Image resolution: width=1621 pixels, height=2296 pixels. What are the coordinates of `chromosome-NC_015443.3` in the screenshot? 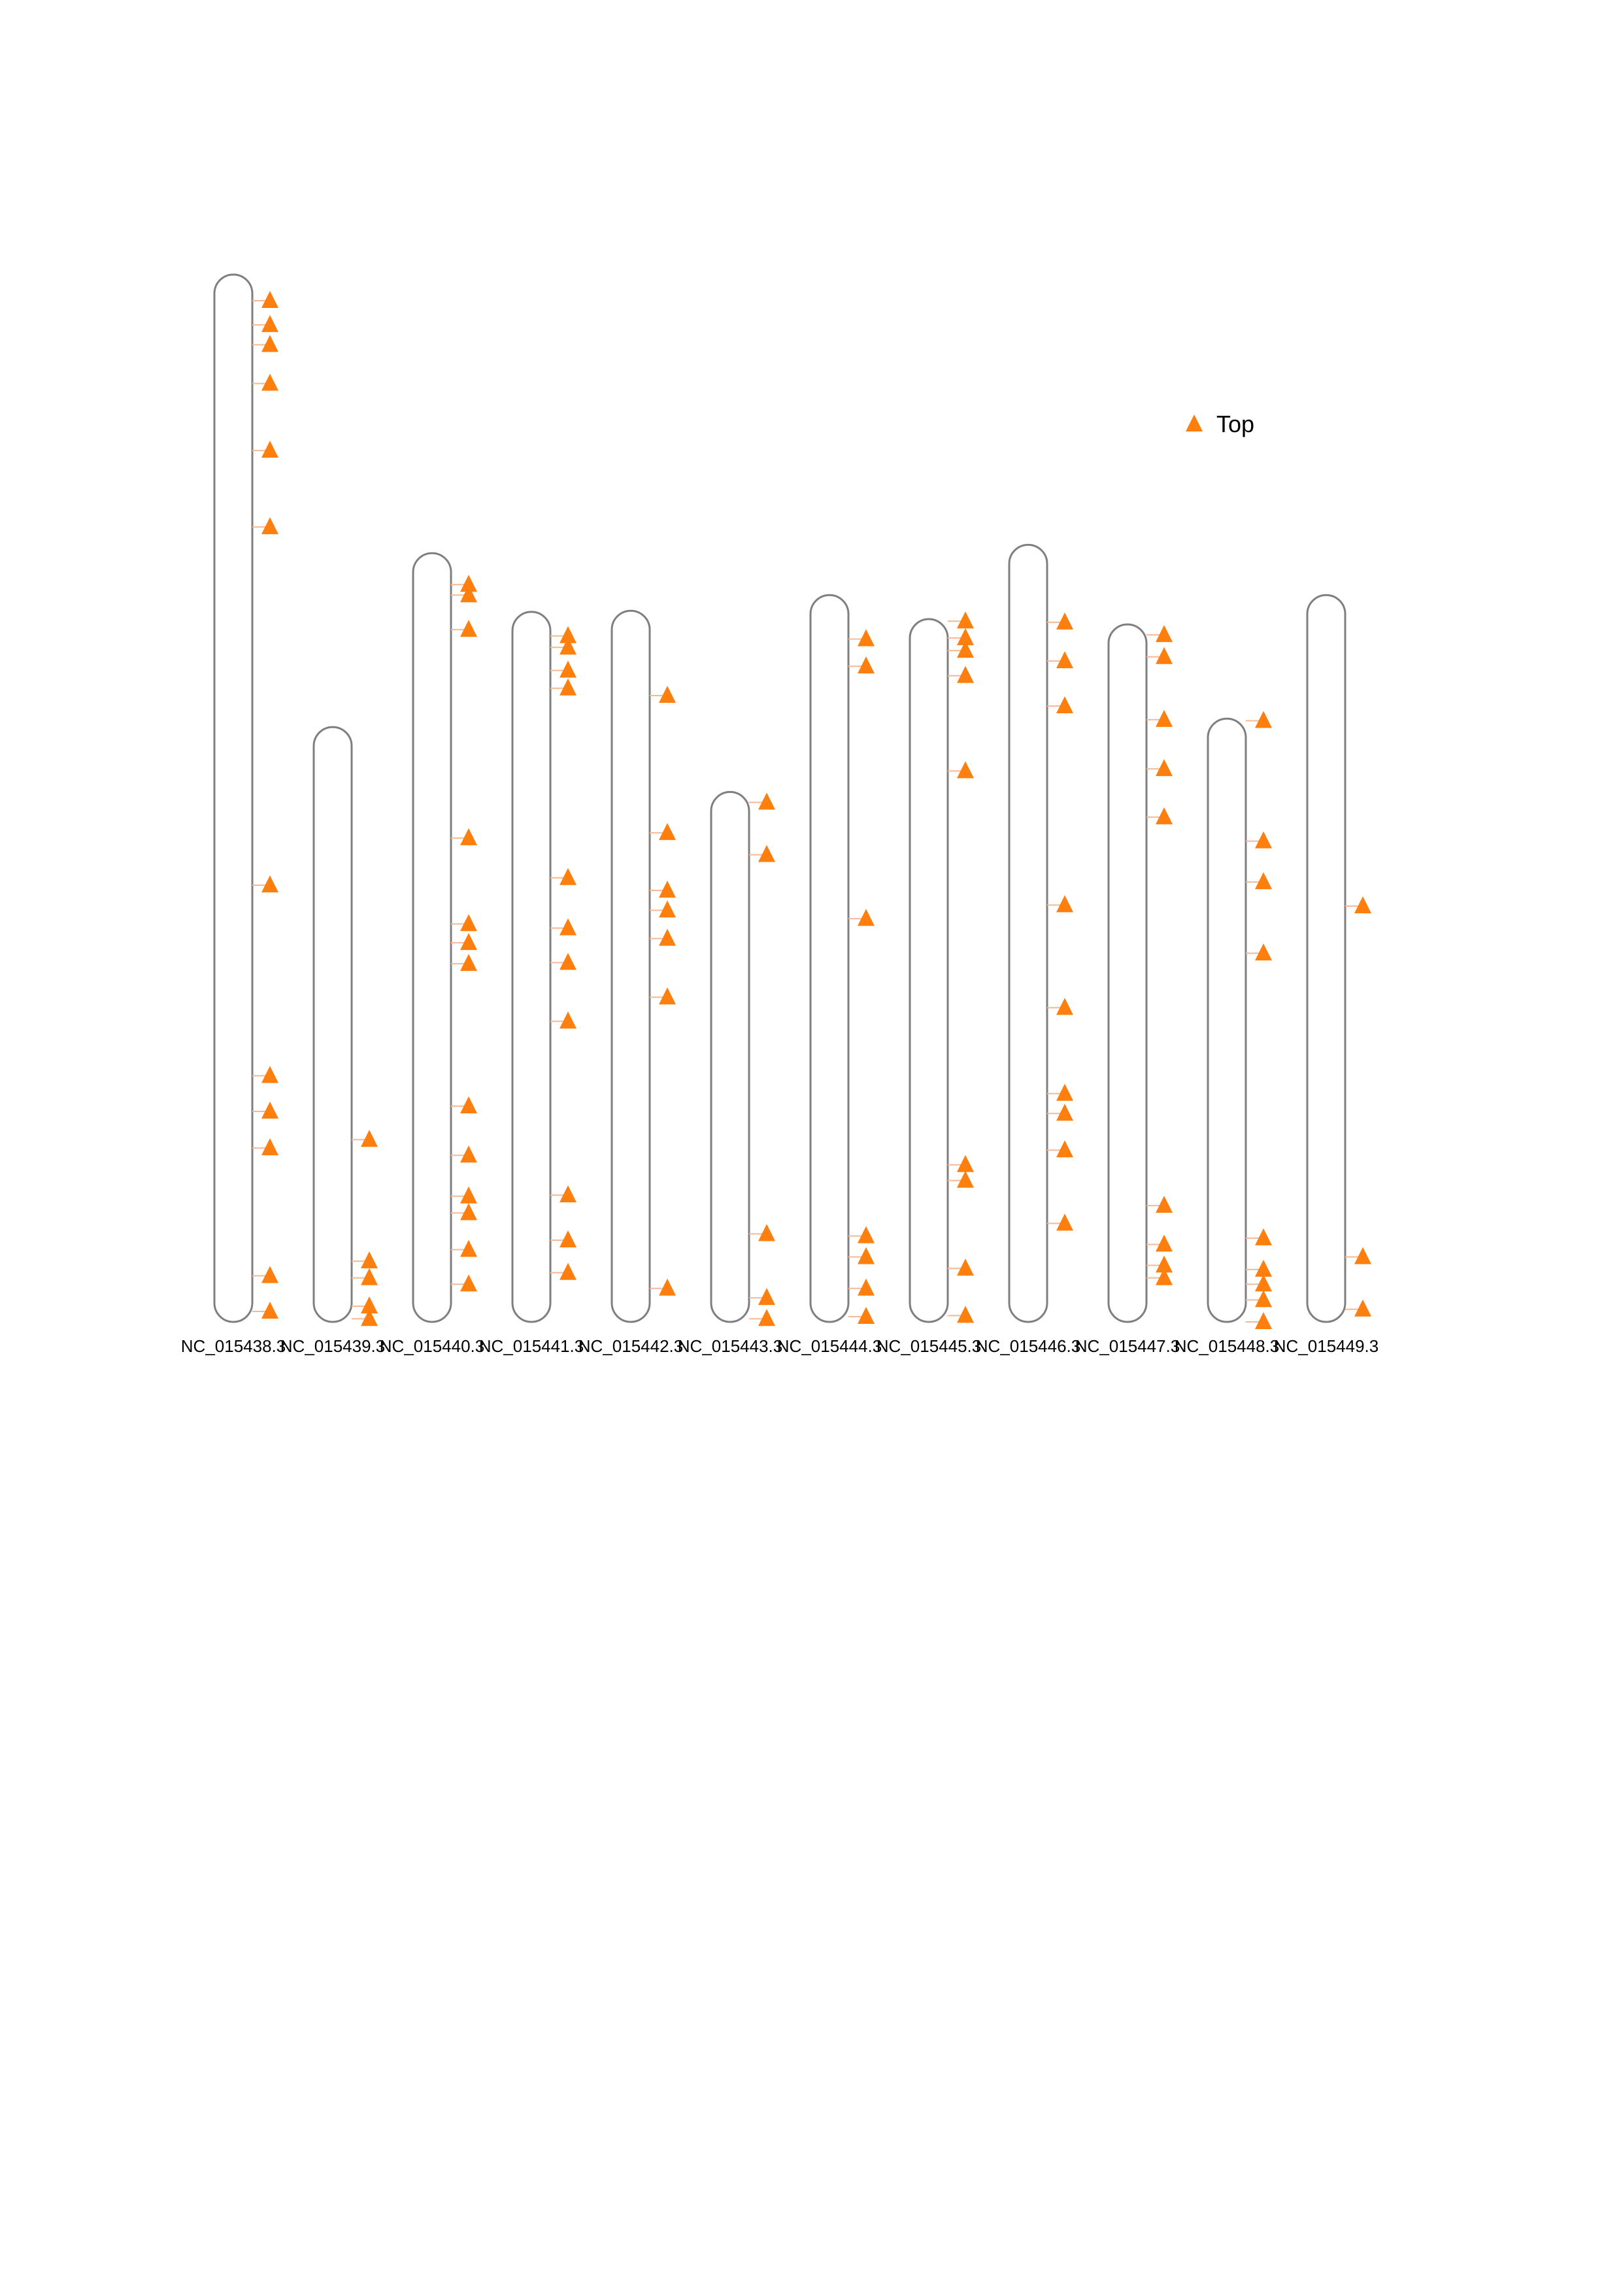 It's located at (730, 1056).